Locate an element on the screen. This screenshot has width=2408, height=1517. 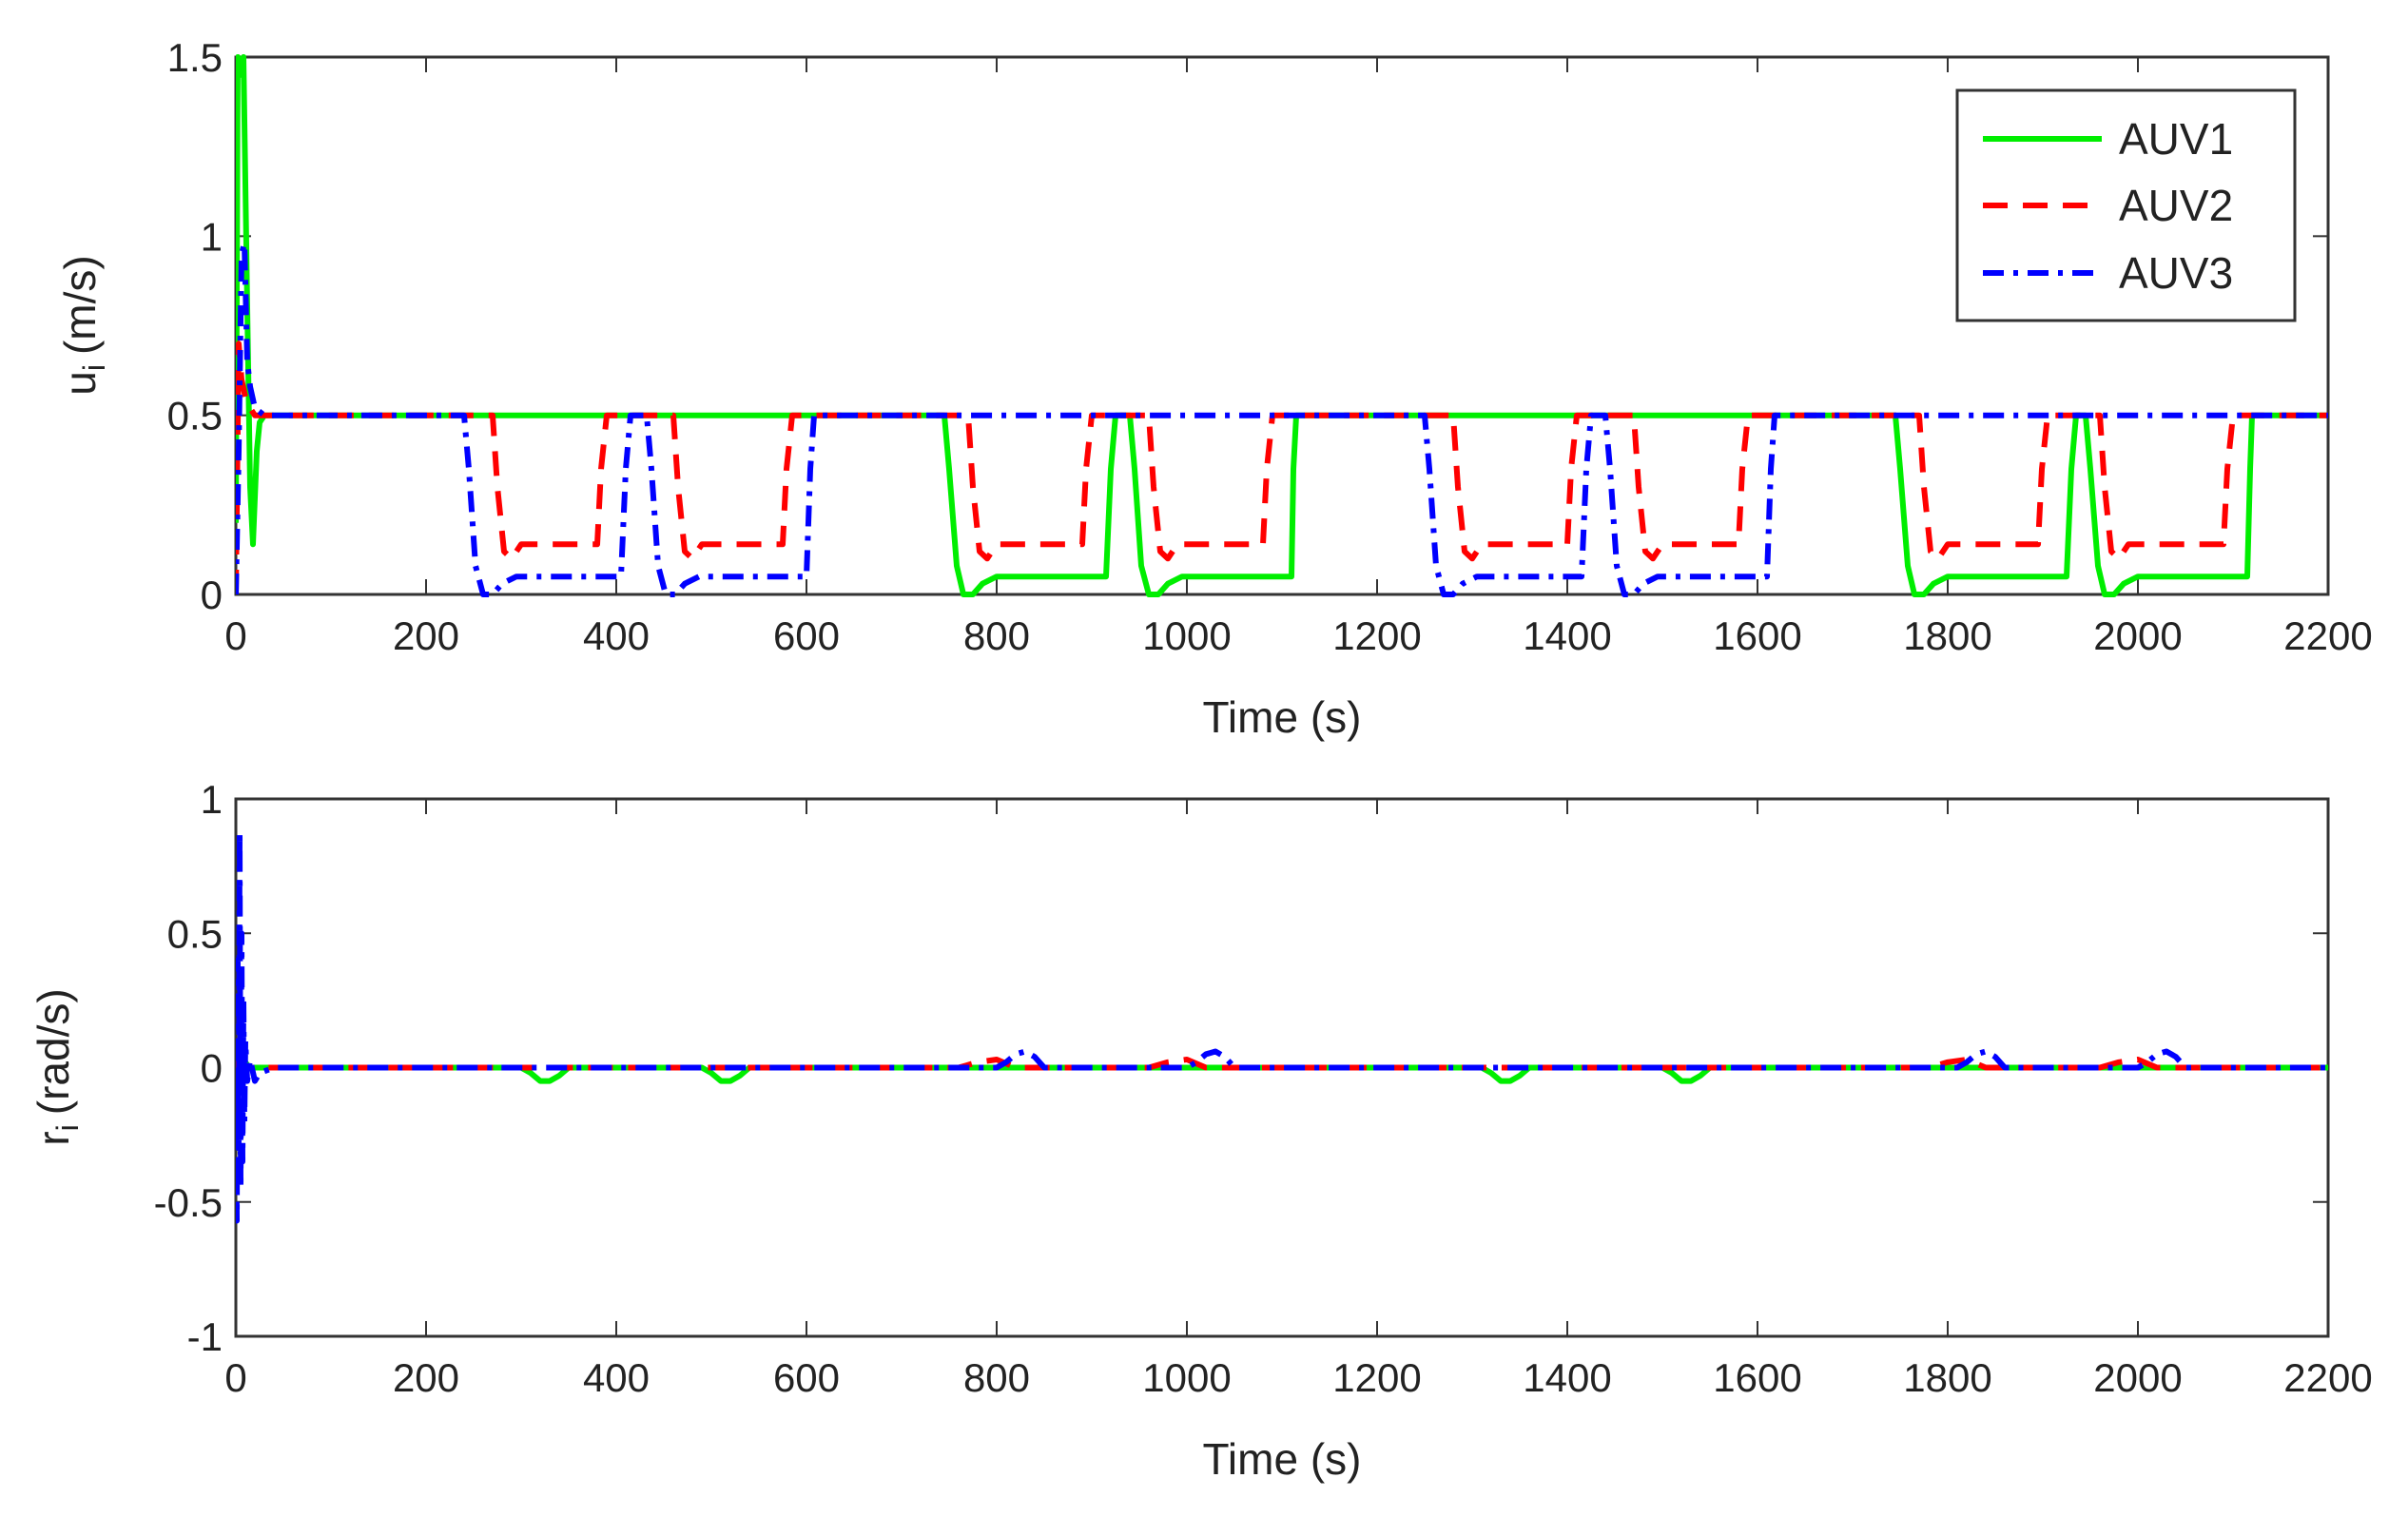
y-axis-title-speed: ui (m/s) is located at coordinates (83, 325).